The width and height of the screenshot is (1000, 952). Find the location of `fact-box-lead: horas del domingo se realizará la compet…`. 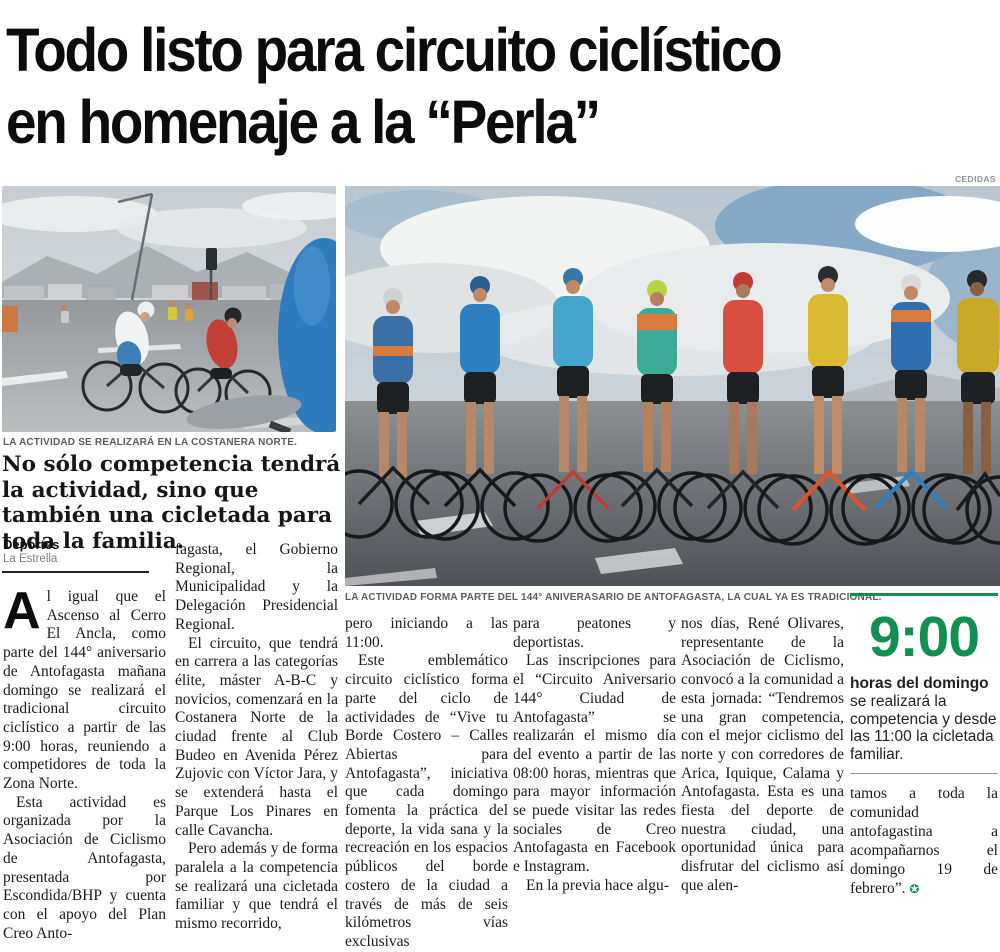

fact-box-lead: horas del domingo se realizará la compet… is located at coordinates (924, 719).